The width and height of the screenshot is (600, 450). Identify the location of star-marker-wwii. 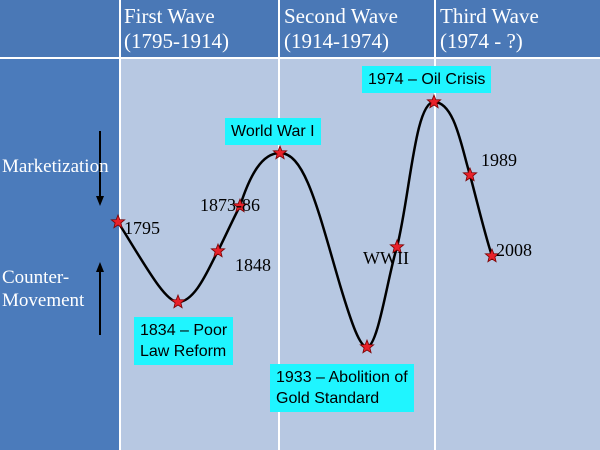
(397, 246).